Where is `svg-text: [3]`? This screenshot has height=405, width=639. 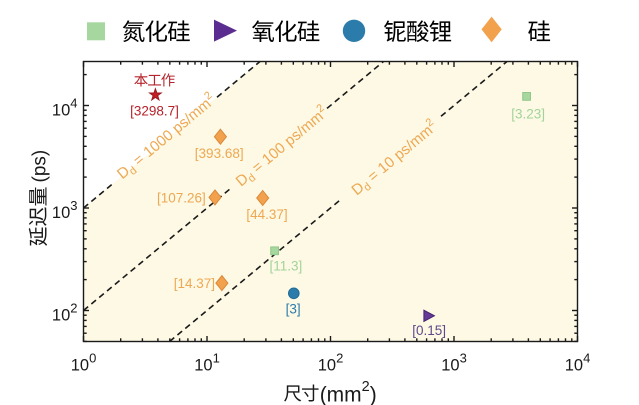 svg-text: [3] is located at coordinates (293, 308).